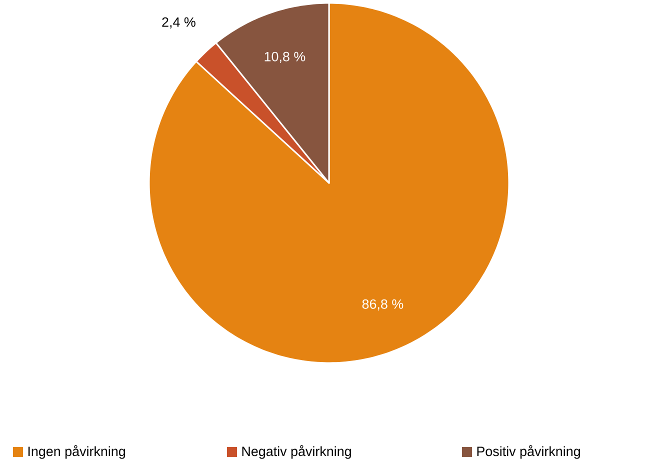  What do you see at coordinates (528, 452) in the screenshot?
I see `legend-label: Positiv påvirkning` at bounding box center [528, 452].